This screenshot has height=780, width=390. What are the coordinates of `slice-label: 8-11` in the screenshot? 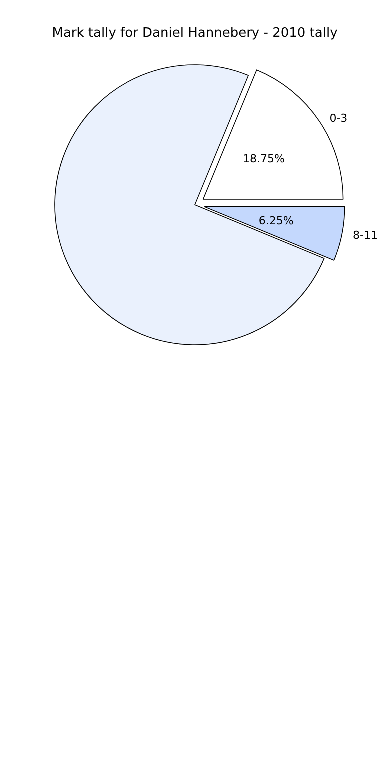 It's located at (365, 235).